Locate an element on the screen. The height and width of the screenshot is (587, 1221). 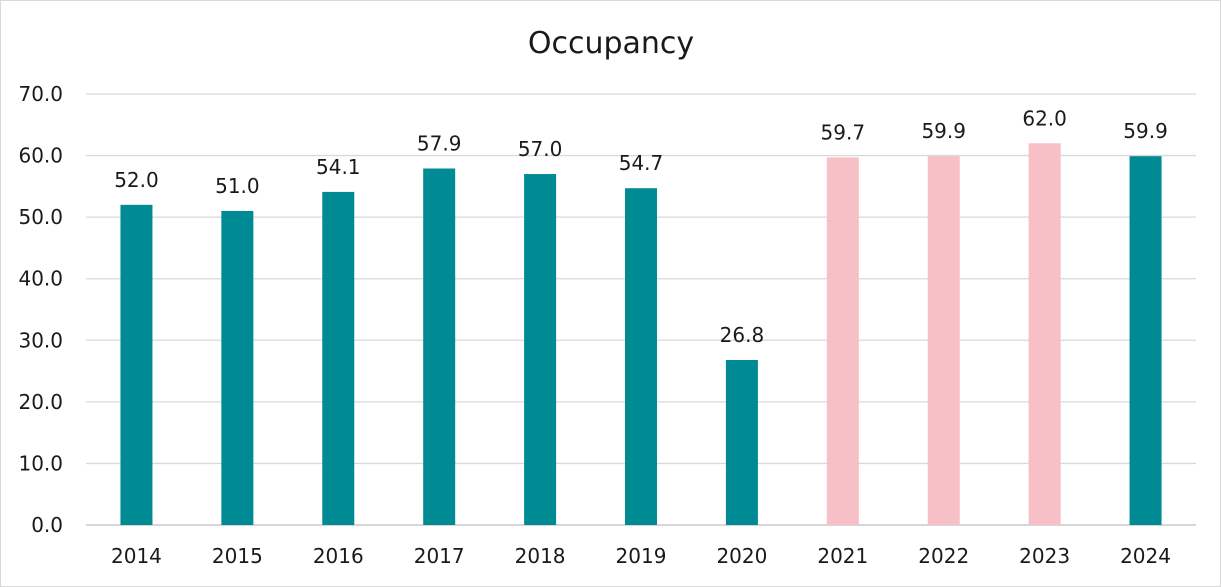
bar-2017 is located at coordinates (439, 346).